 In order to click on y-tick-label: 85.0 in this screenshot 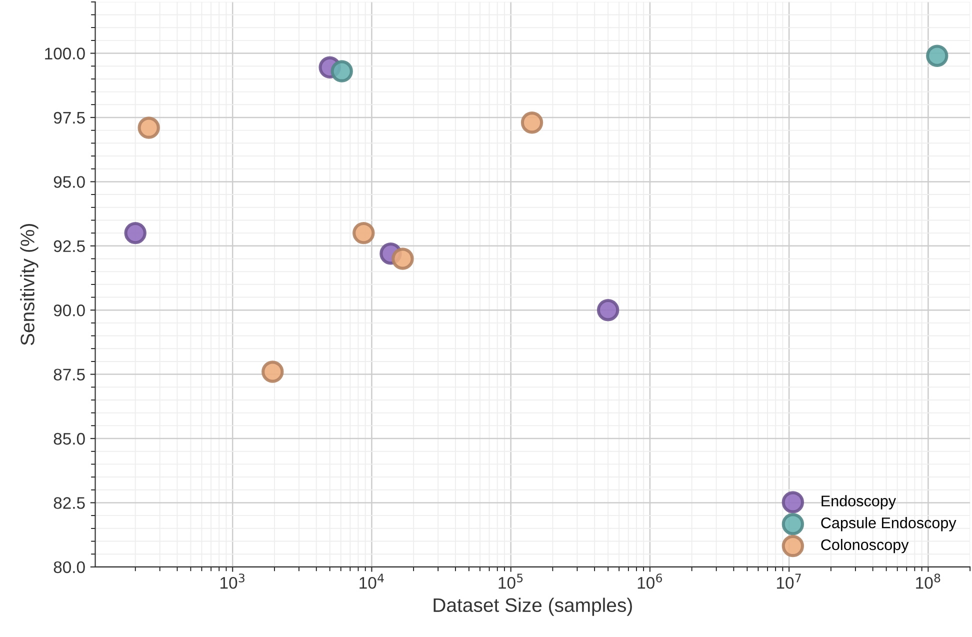, I will do `click(69, 438)`.